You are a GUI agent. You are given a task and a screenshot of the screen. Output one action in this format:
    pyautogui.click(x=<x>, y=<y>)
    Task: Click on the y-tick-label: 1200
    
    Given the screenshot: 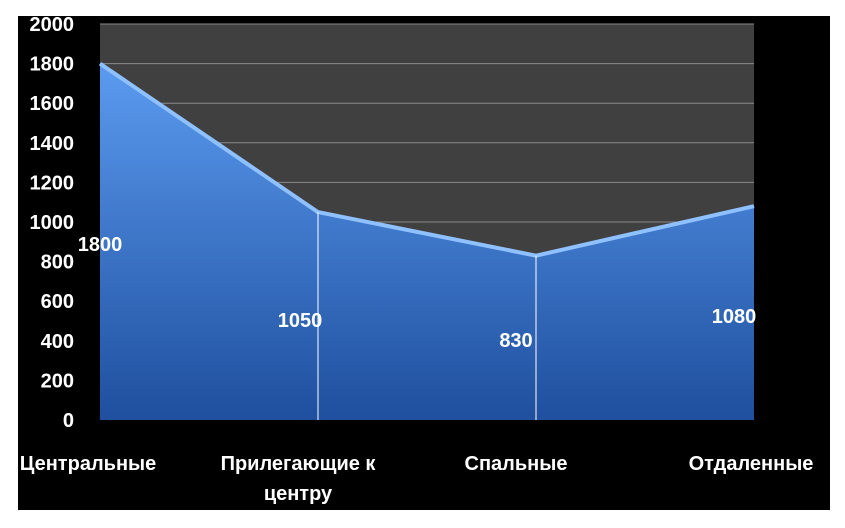 What is the action you would take?
    pyautogui.click(x=52, y=183)
    